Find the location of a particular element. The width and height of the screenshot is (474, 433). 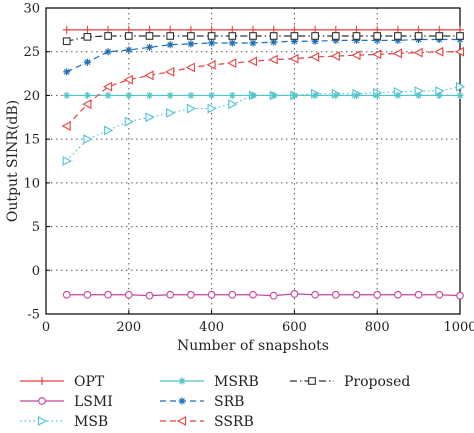

legend-label: MSB is located at coordinates (91, 422).